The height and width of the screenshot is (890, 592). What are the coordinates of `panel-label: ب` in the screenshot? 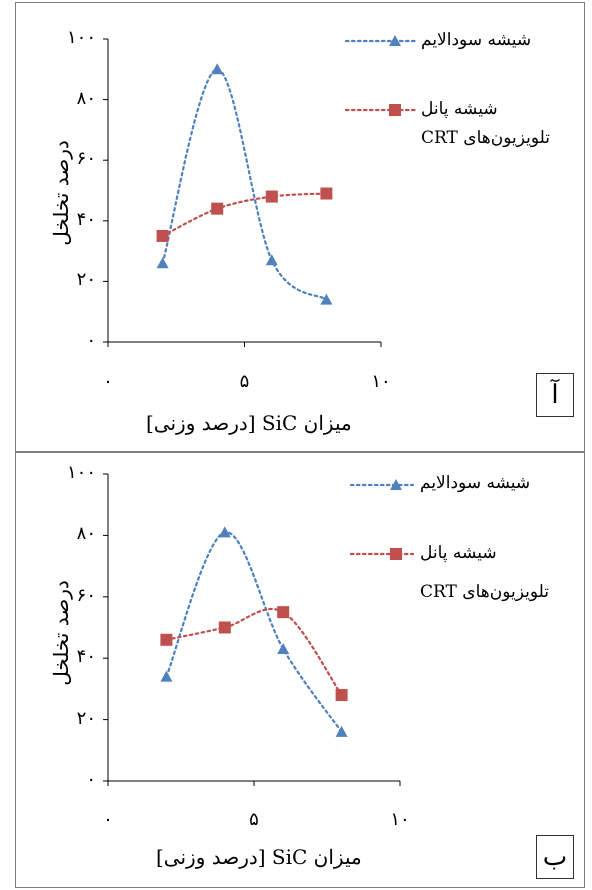 It's located at (555, 857).